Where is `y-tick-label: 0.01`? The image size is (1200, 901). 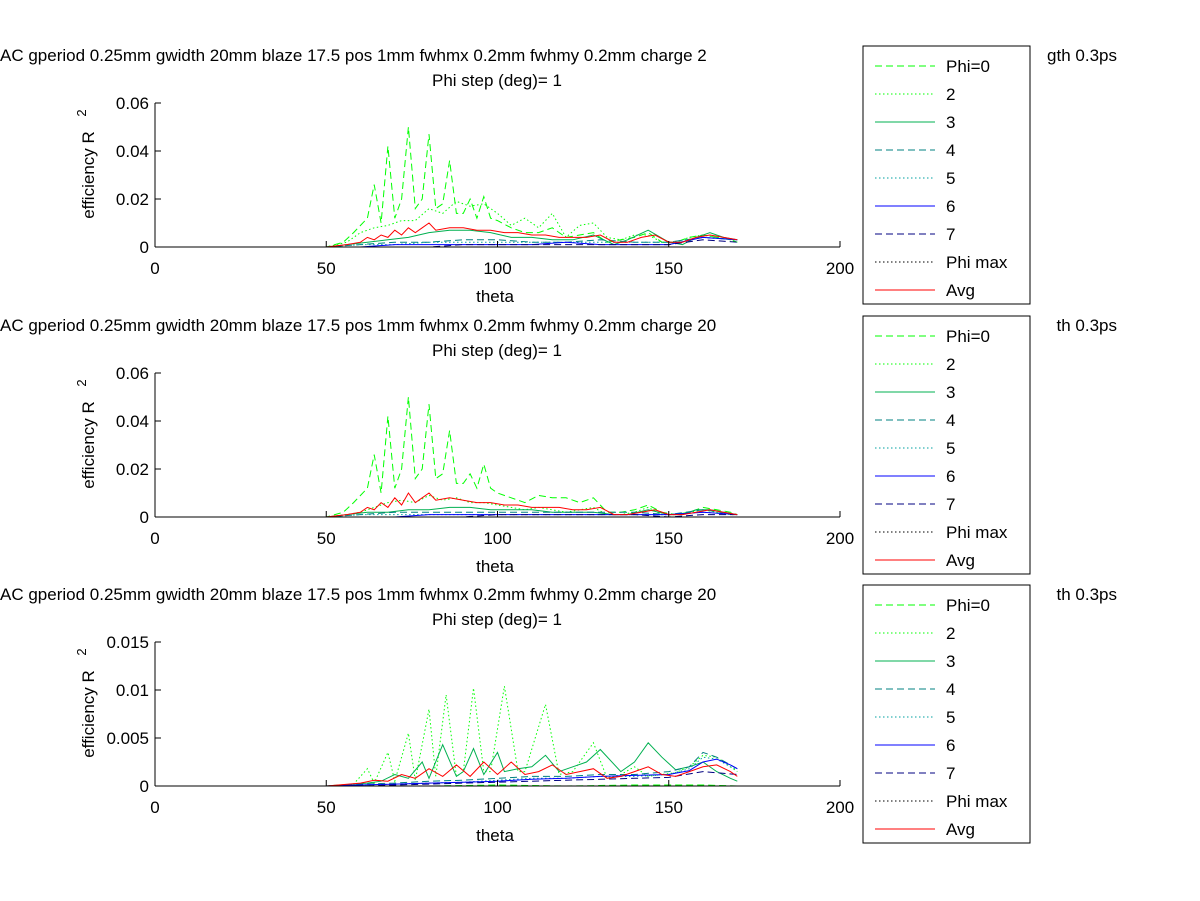 y-tick-label: 0.01 is located at coordinates (132, 690).